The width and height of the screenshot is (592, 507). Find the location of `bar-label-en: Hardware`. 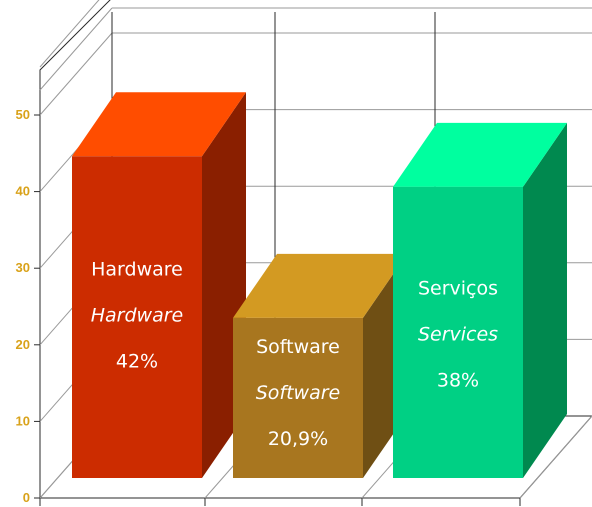

bar-label-en: Hardware is located at coordinates (137, 315).